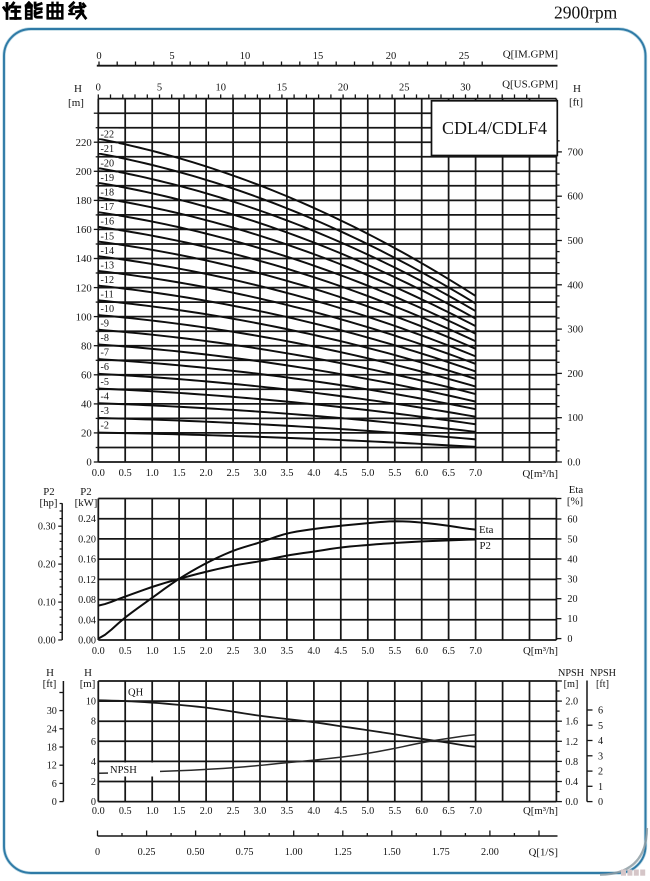  I want to click on svg-text: 0.24, so click(87, 519).